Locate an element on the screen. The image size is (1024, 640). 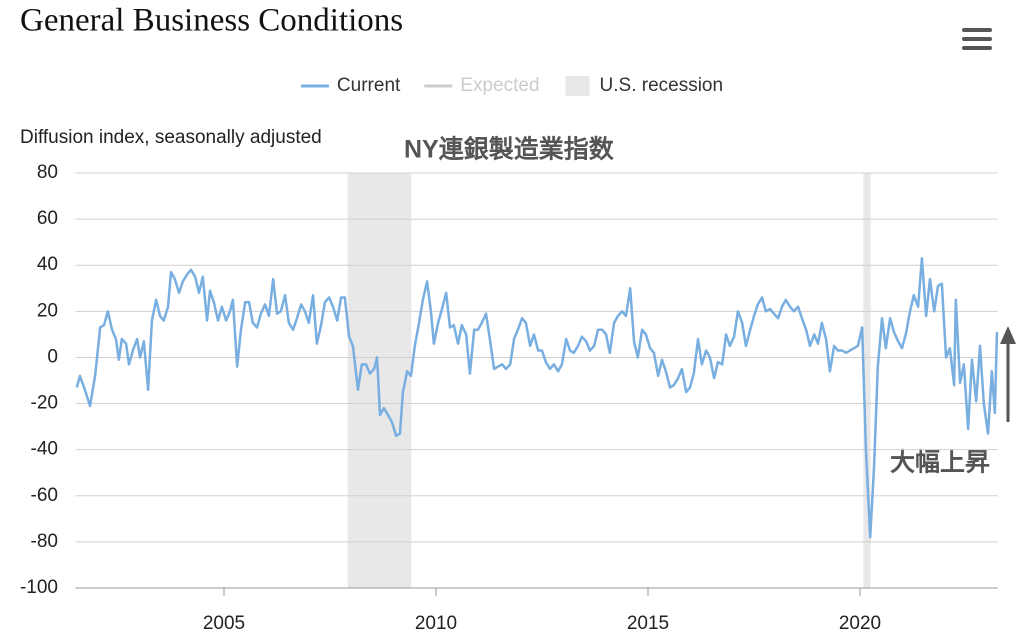
x-tick-label: 2020 is located at coordinates (860, 623).